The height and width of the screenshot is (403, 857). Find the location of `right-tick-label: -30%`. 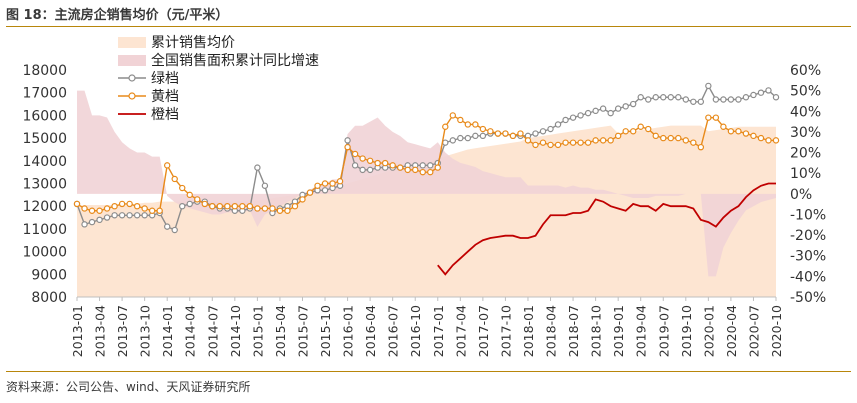

right-tick-label: -30% is located at coordinates (808, 257).